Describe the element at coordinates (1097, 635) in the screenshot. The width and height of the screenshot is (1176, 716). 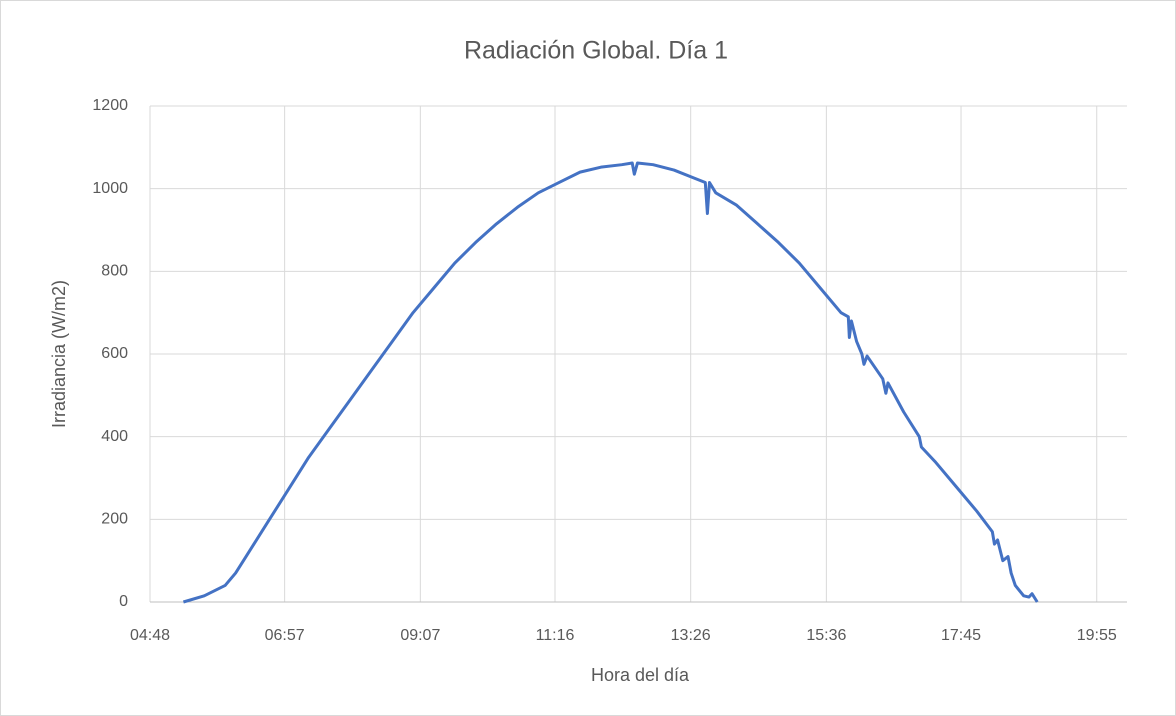
I see `x-tick-label: 19:55` at that location.